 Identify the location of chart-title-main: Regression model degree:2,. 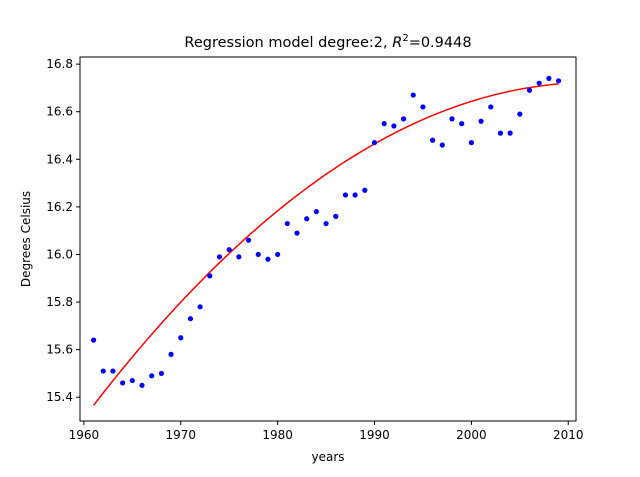
(288, 43).